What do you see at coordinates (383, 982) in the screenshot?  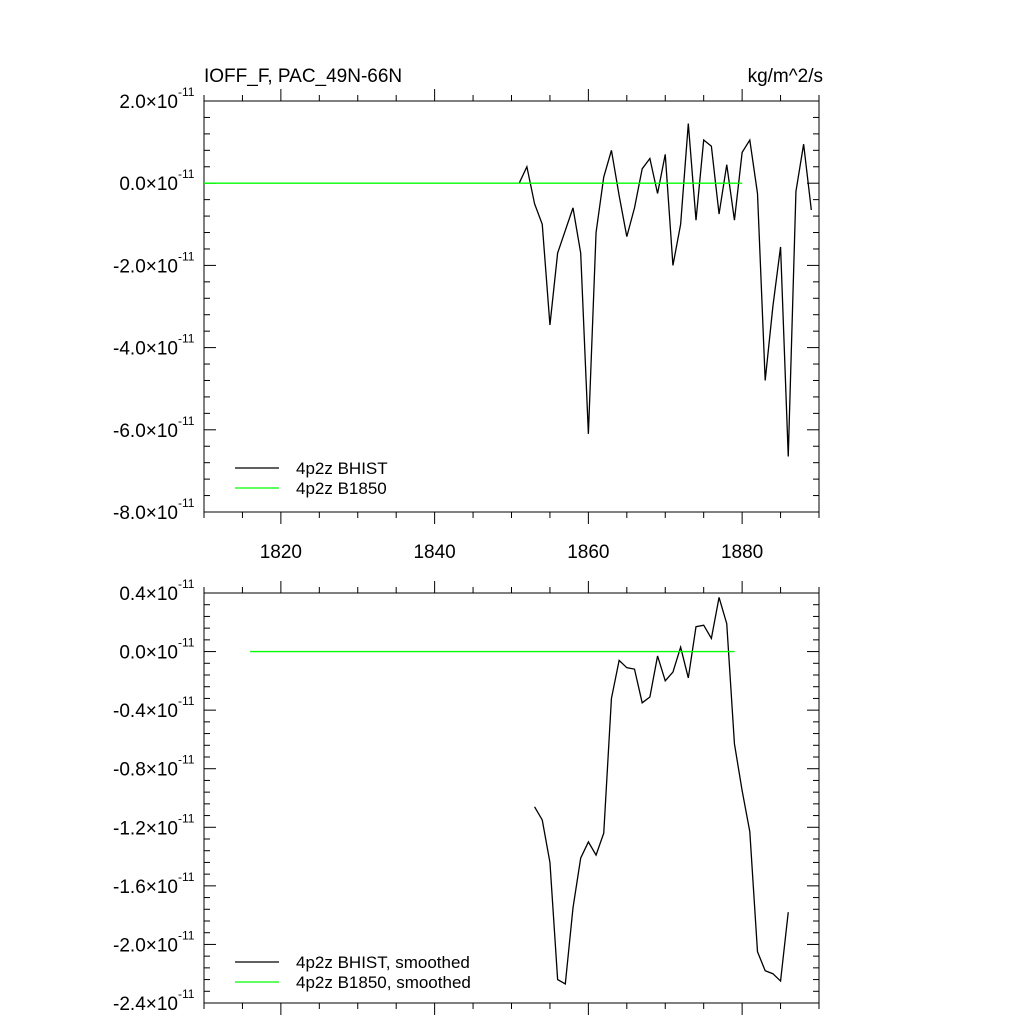 I see `legend-label: 4p2z B1850, smoothed` at bounding box center [383, 982].